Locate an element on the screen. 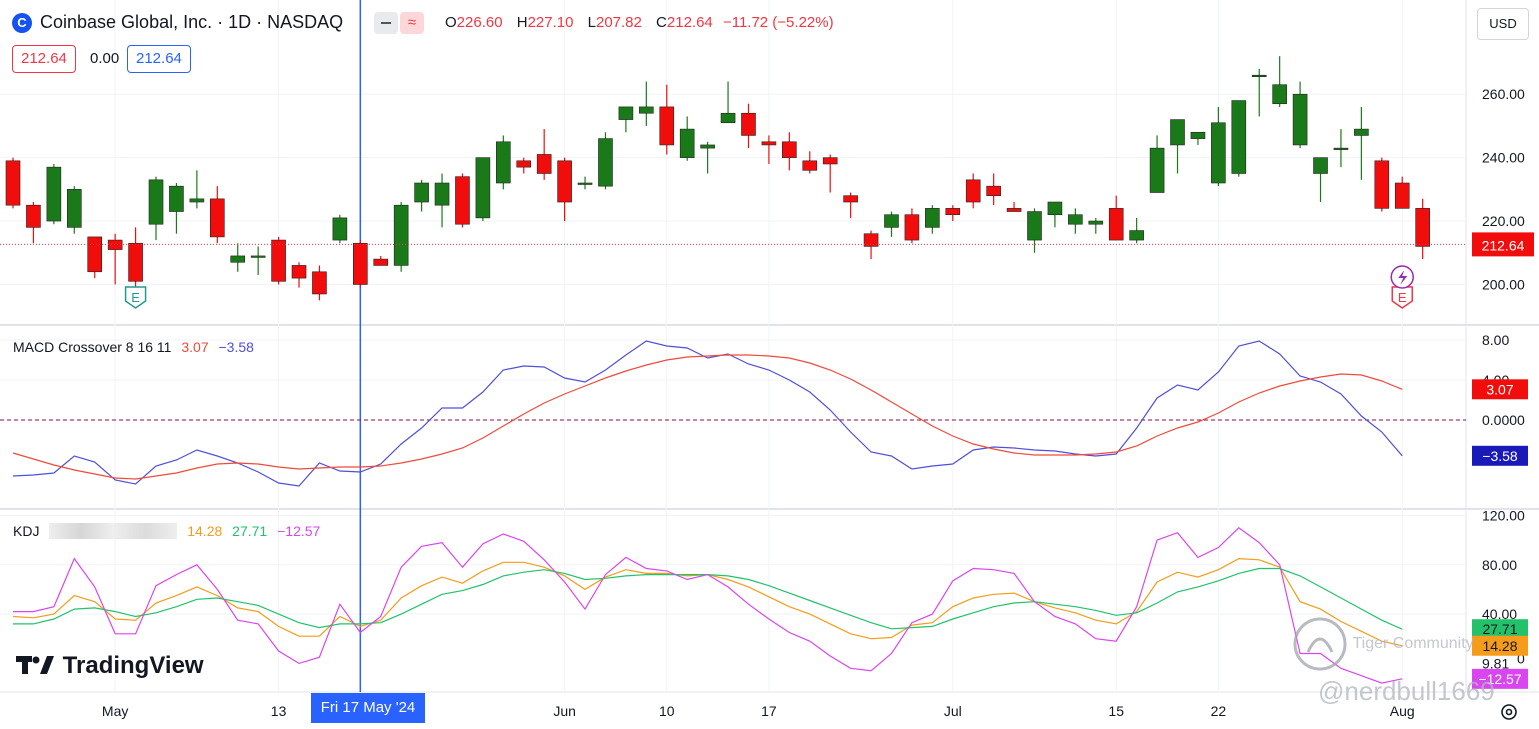  tradingview-logo: TradingView is located at coordinates (110, 666).